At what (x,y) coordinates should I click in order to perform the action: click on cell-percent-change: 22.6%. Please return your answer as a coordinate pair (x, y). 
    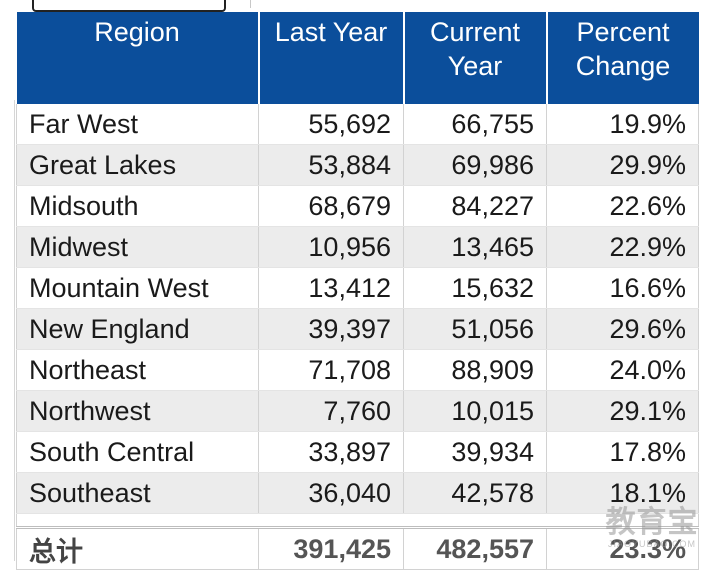
    Looking at the image, I should click on (622, 206).